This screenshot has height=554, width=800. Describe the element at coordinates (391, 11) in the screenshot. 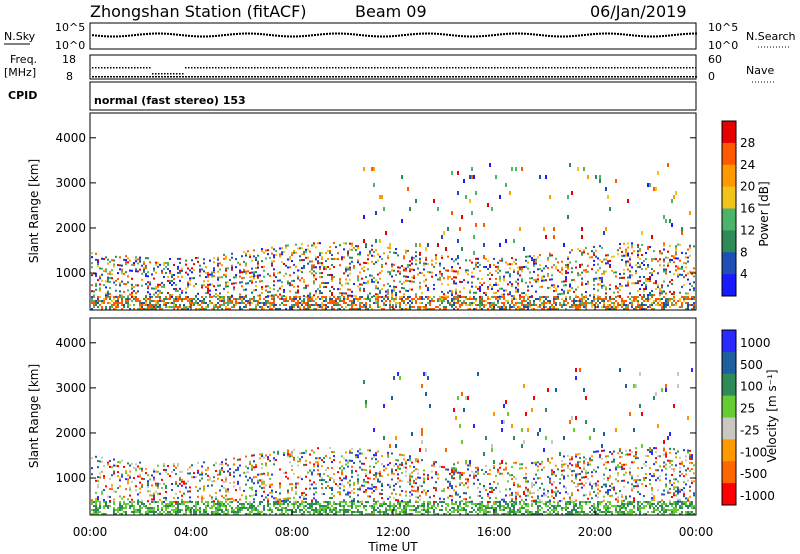

I see `beam-title: Beam 09` at that location.